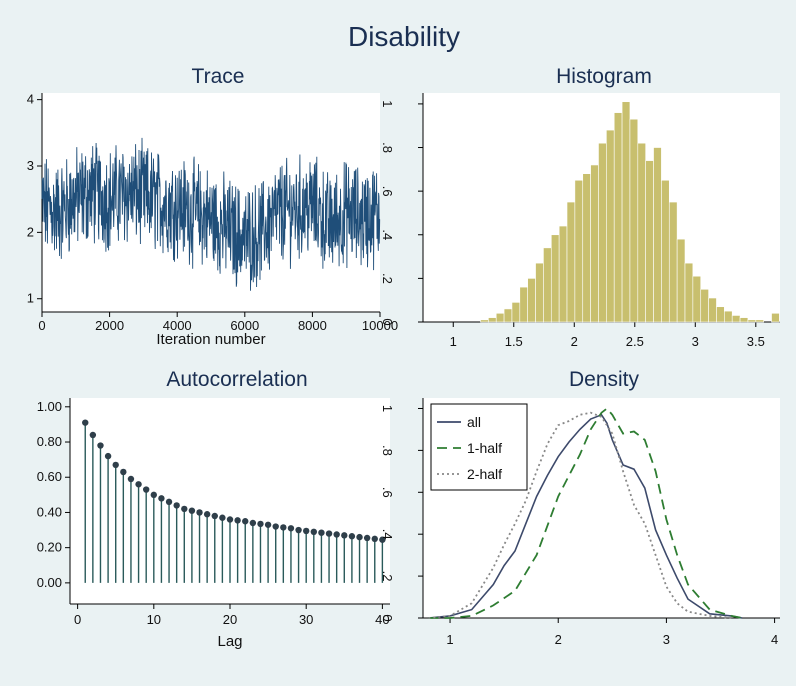 The width and height of the screenshot is (796, 686). What do you see at coordinates (49, 547) in the screenshot?
I see `y-tick-label: 0.20` at bounding box center [49, 547].